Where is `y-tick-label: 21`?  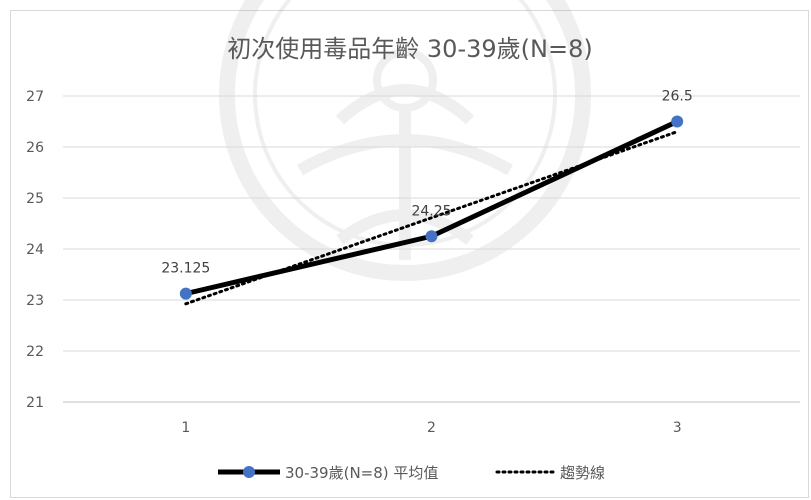
y-tick-label: 21 is located at coordinates (35, 403).